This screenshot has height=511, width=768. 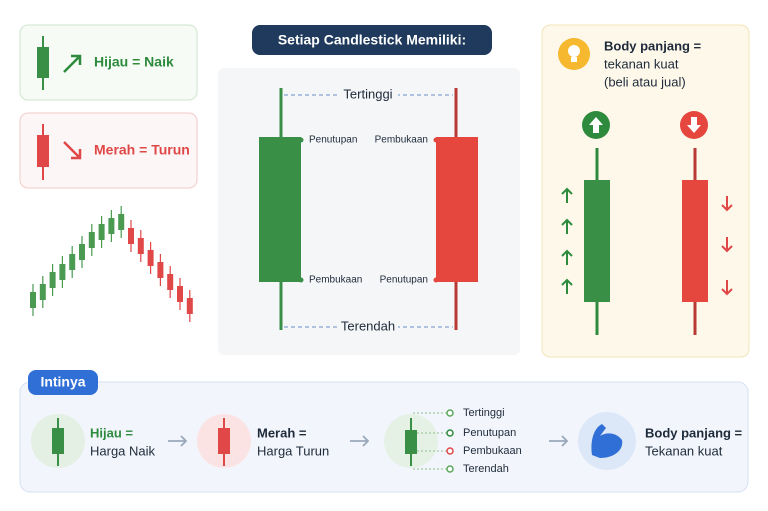 I want to click on summary-text: Merah =, so click(x=282, y=432).